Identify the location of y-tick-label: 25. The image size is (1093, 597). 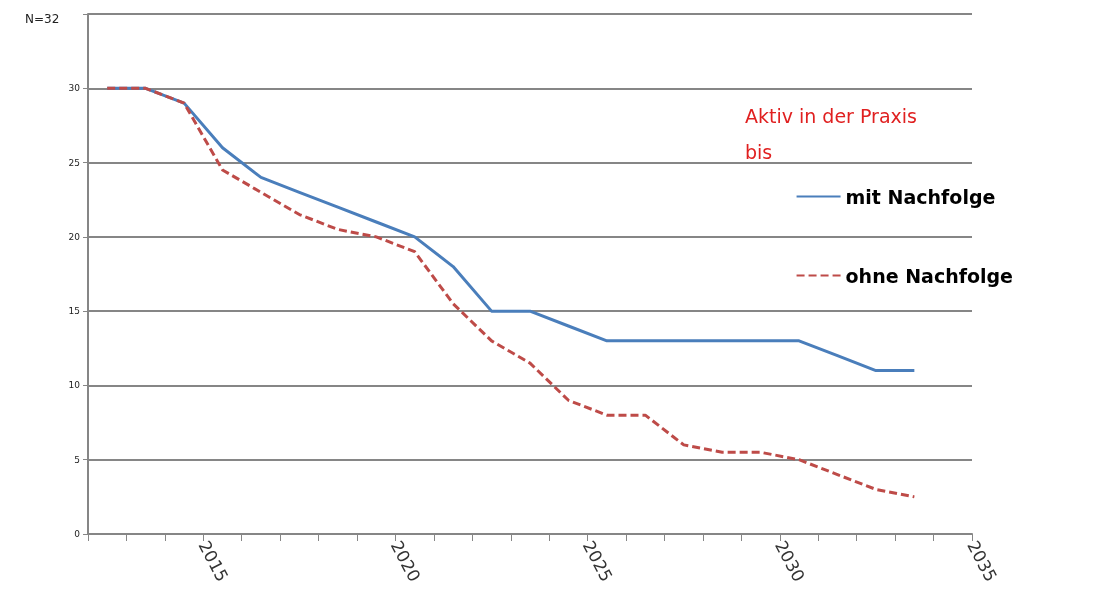
(74, 162).